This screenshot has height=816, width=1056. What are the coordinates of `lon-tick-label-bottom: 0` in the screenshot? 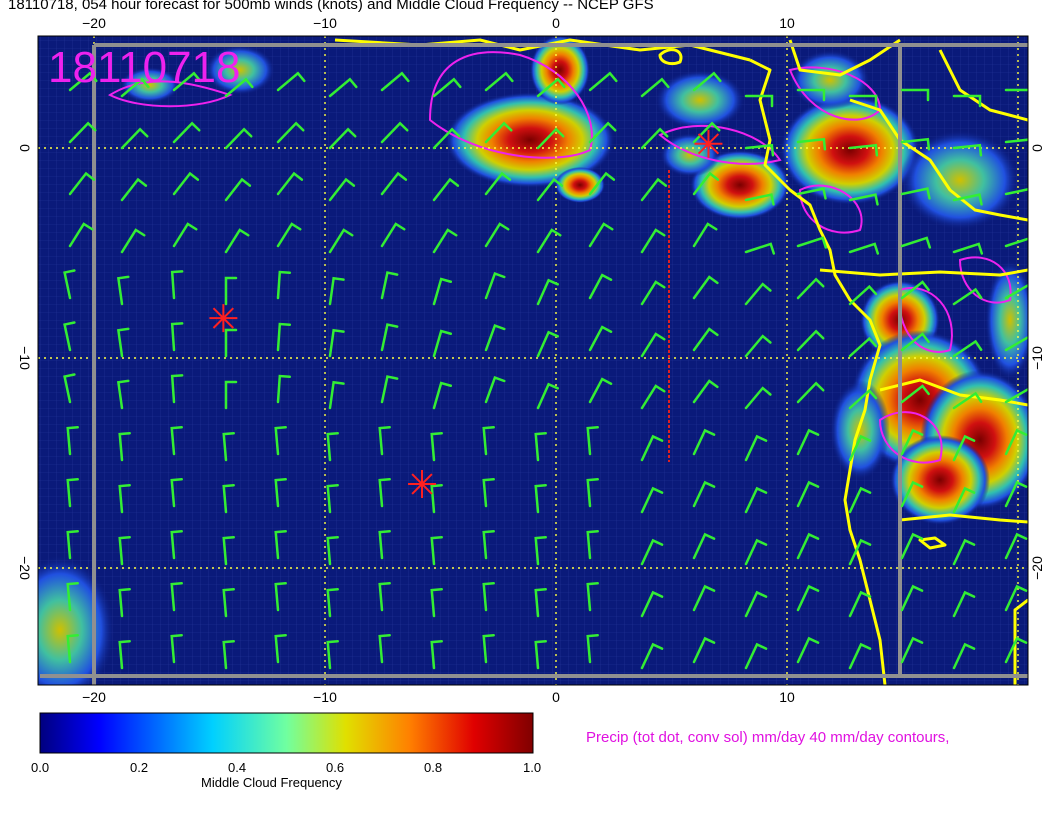 It's located at (556, 697).